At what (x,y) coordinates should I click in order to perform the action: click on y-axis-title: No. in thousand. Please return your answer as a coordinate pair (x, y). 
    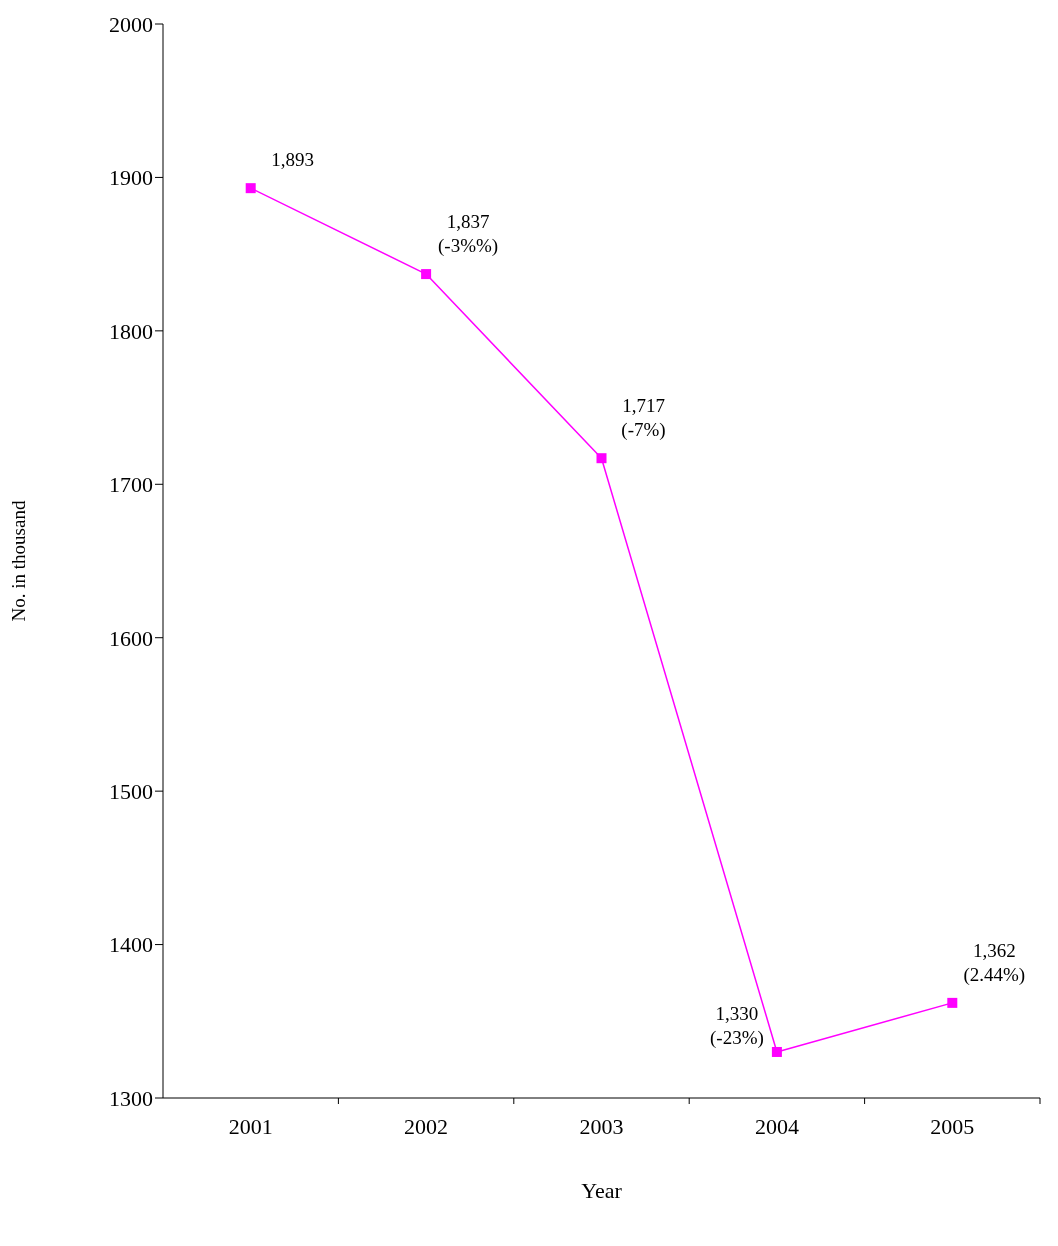
    Looking at the image, I should click on (18, 561).